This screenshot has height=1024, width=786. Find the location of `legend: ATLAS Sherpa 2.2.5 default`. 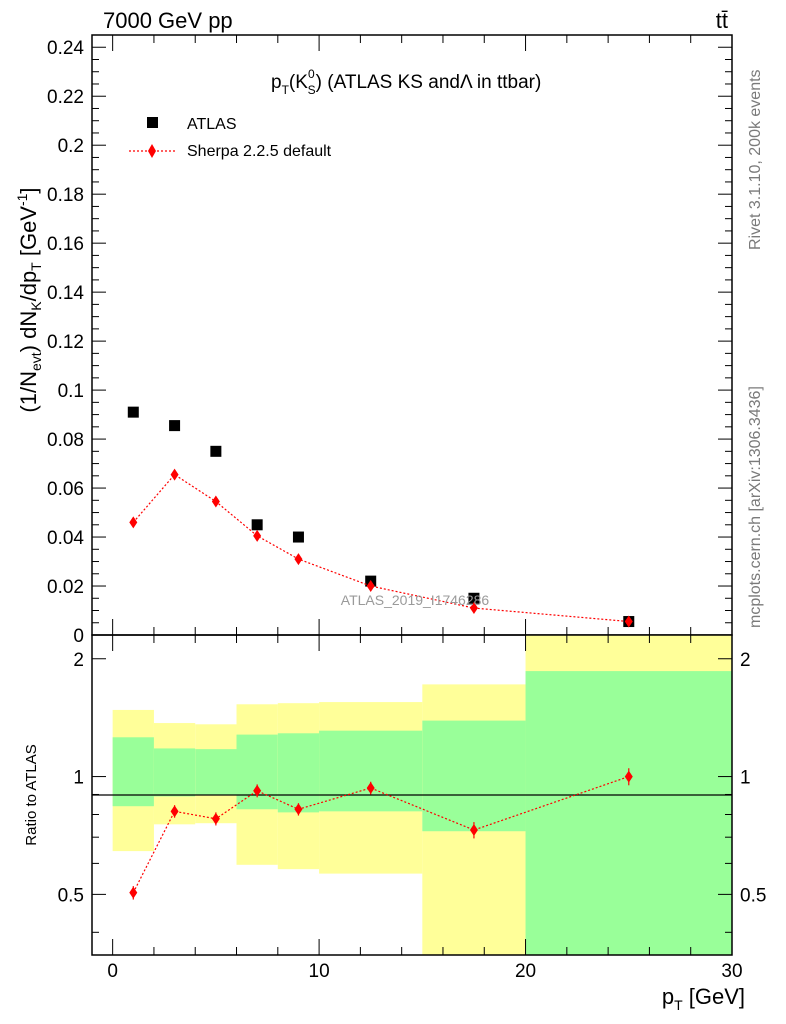

legend: ATLAS Sherpa 2.2.5 default is located at coordinates (230, 138).